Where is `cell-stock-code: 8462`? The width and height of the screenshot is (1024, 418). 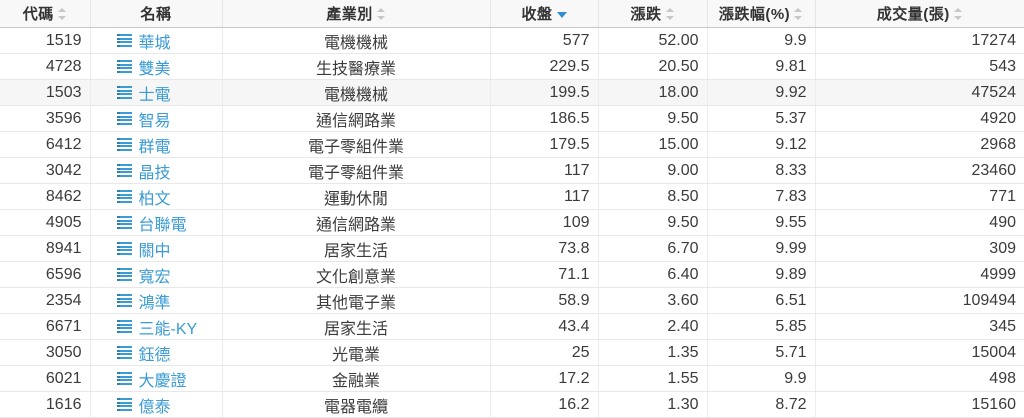
cell-stock-code: 8462 is located at coordinates (45, 196).